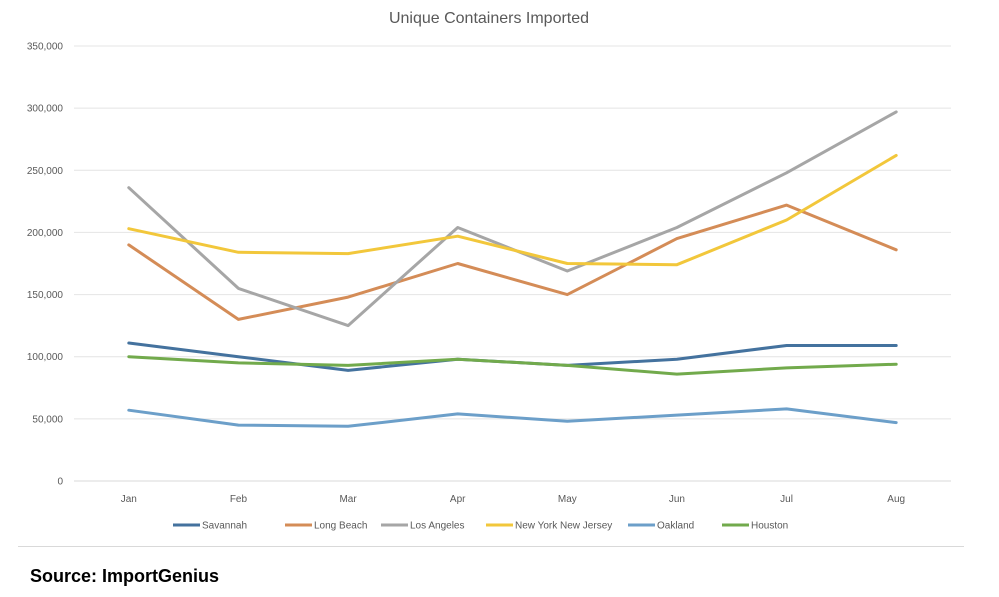 The height and width of the screenshot is (597, 999). Describe the element at coordinates (512, 365) in the screenshot. I see `series-line-houston` at that location.